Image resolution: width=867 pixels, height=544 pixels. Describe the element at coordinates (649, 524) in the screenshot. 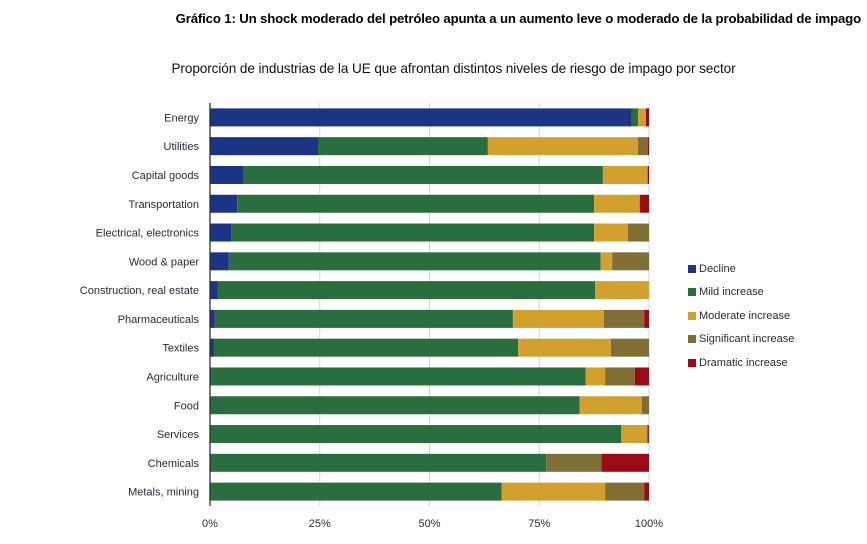

I see `x-tick-label: 100%` at that location.